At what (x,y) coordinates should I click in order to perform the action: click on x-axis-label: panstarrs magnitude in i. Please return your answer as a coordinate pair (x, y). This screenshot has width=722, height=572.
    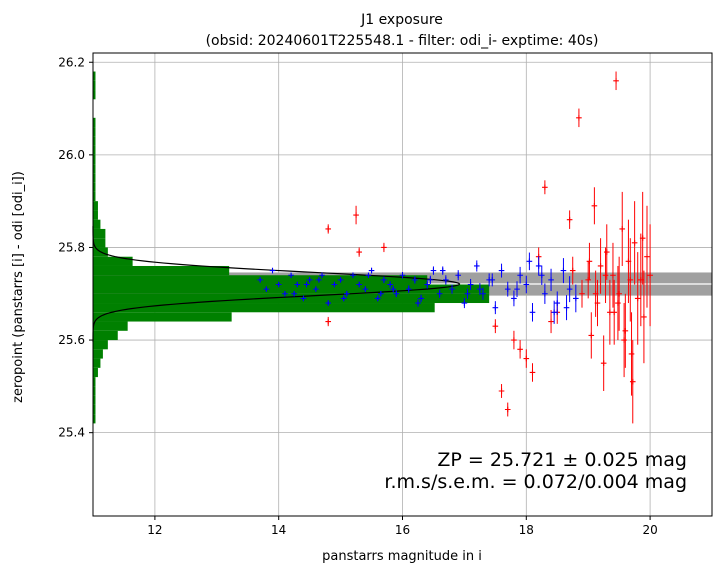
    Looking at the image, I should click on (402, 556).